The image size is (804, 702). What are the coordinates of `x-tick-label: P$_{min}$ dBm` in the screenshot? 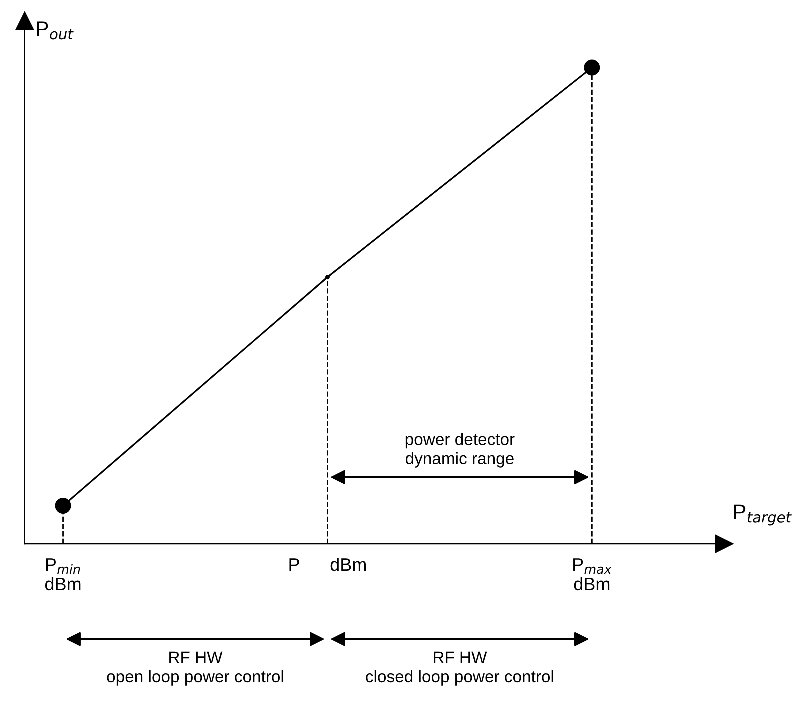 It's located at (63, 574).